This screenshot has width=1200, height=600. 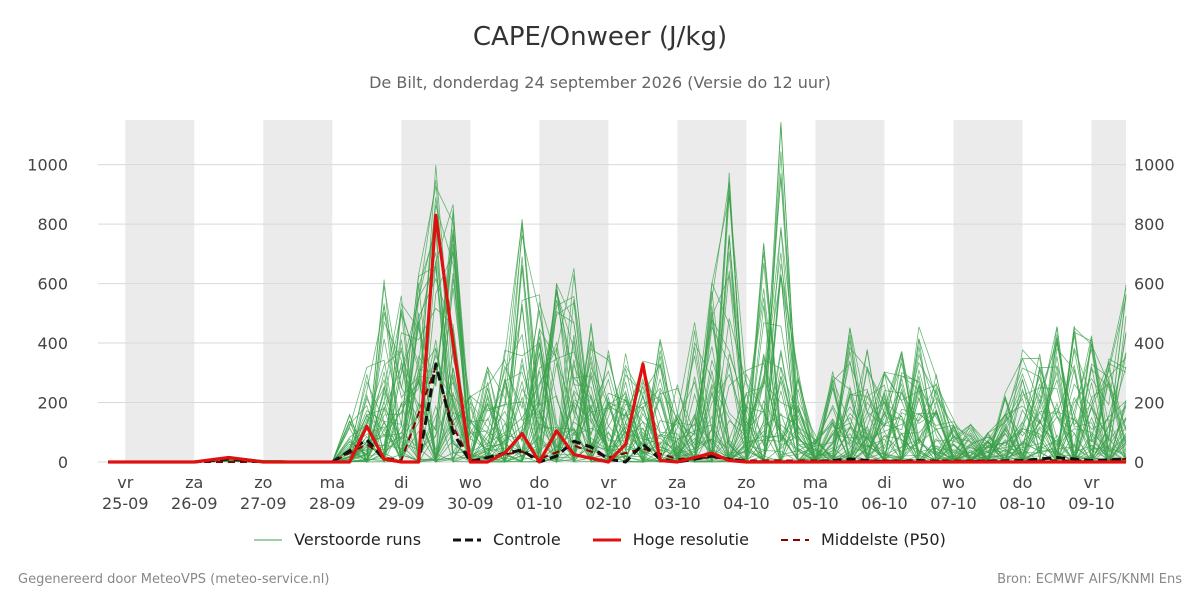 What do you see at coordinates (883, 539) in the screenshot?
I see `legend-label-median: Middelste (P50)` at bounding box center [883, 539].